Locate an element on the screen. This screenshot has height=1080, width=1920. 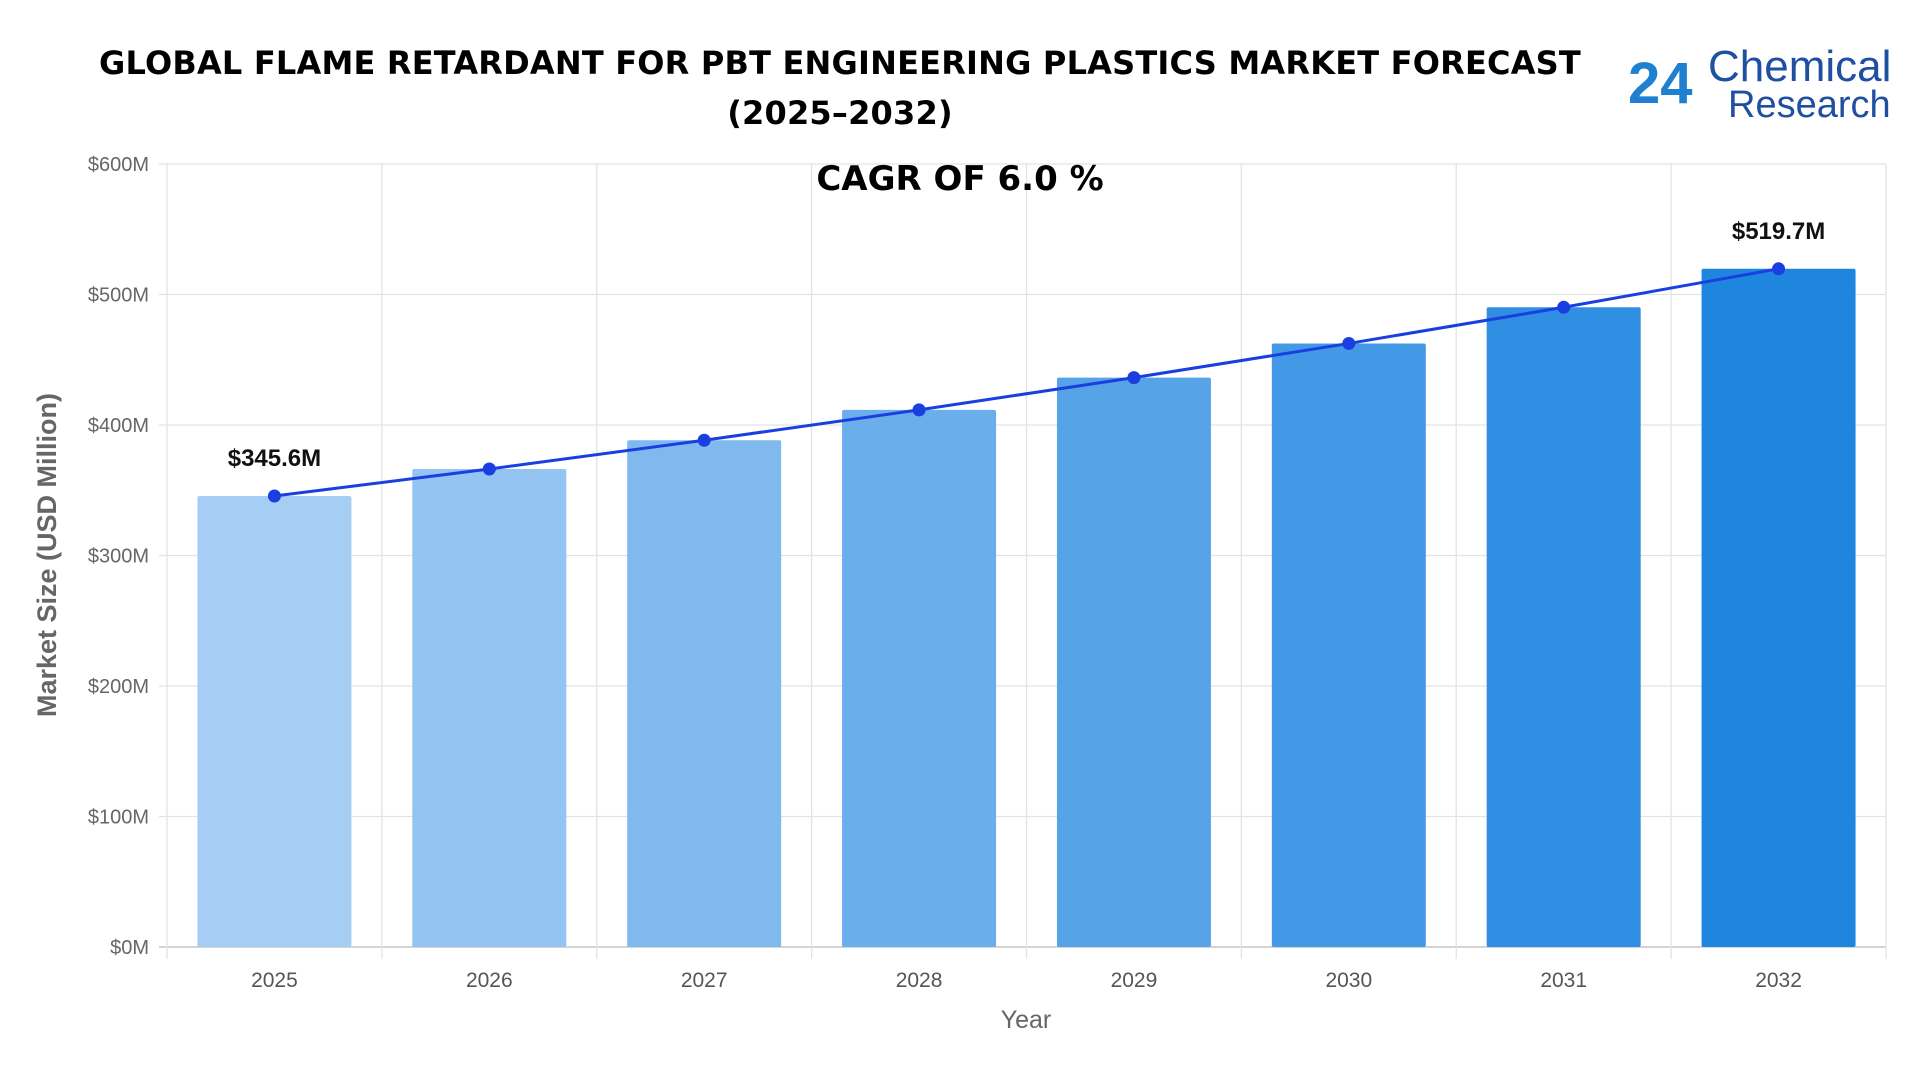
brand-logo: 24 Chemical Research is located at coordinates (1768, 83).